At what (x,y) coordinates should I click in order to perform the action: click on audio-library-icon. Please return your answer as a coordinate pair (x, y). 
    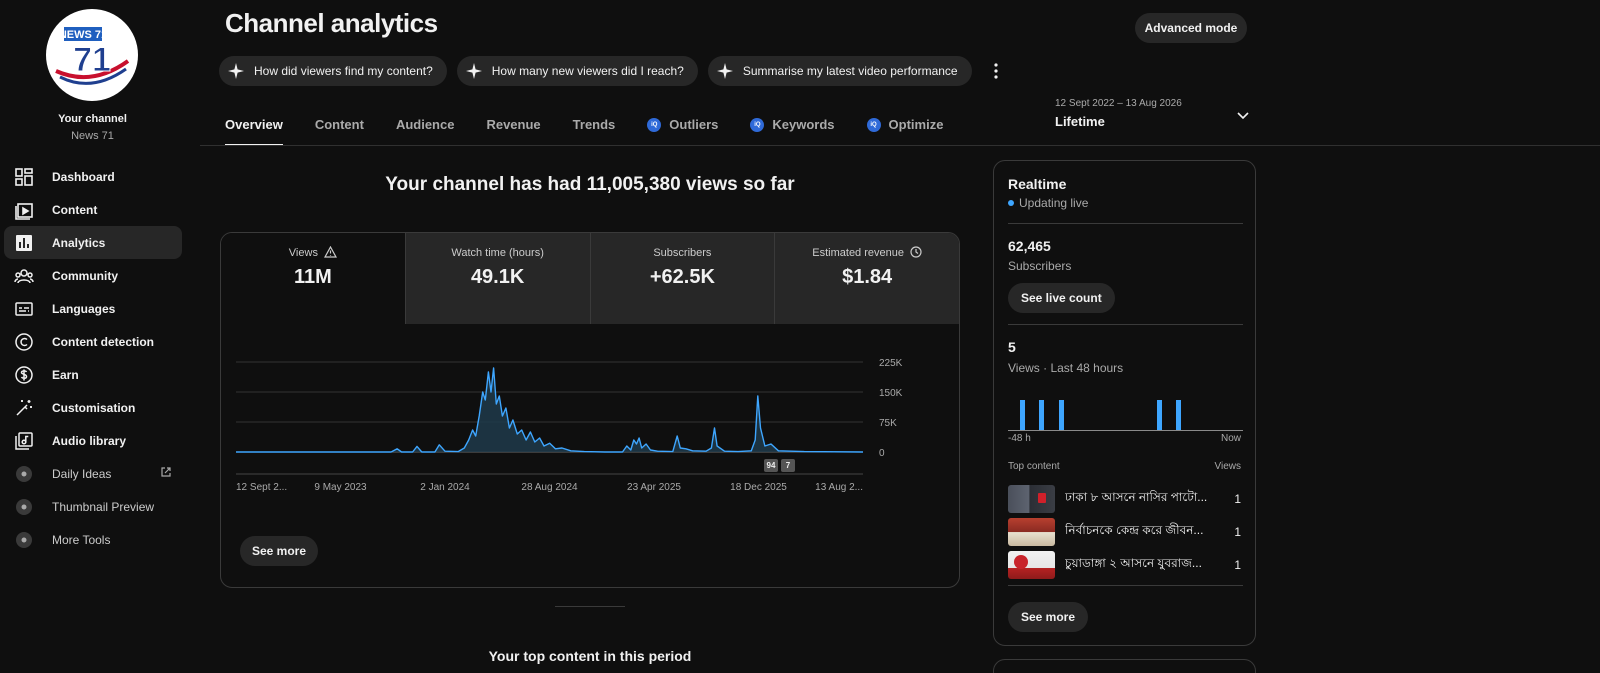
    Looking at the image, I should click on (24, 441).